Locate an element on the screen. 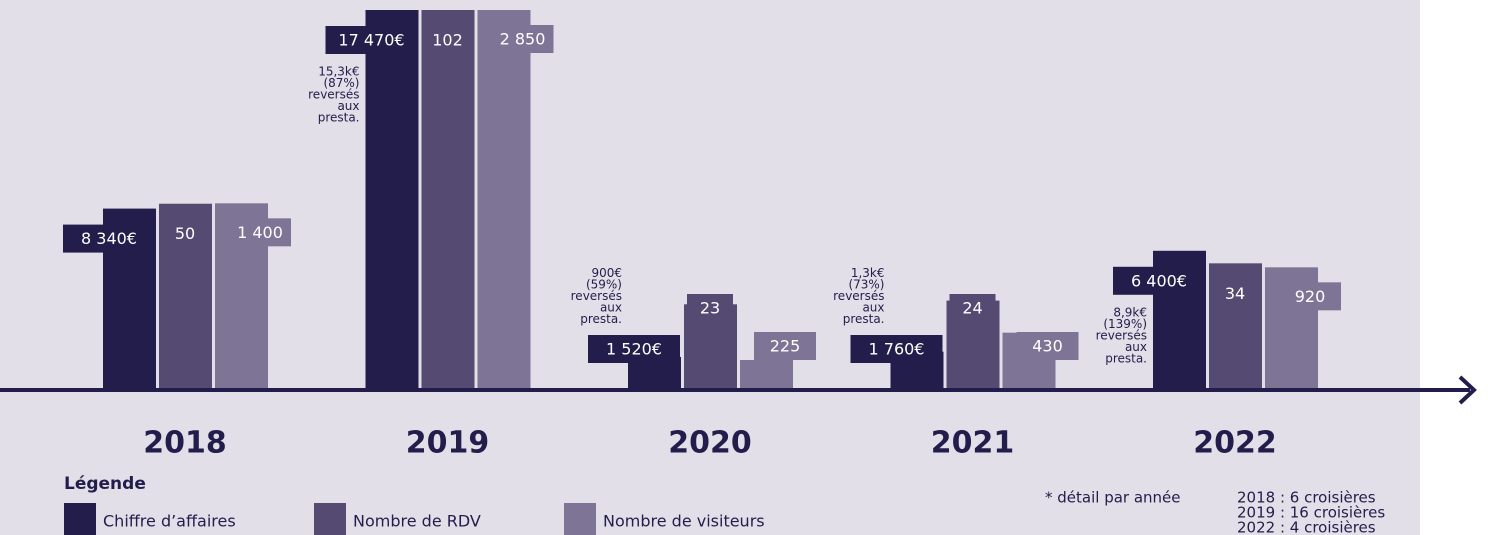 This screenshot has height=535, width=1488. value-label: 920 is located at coordinates (1310, 296).